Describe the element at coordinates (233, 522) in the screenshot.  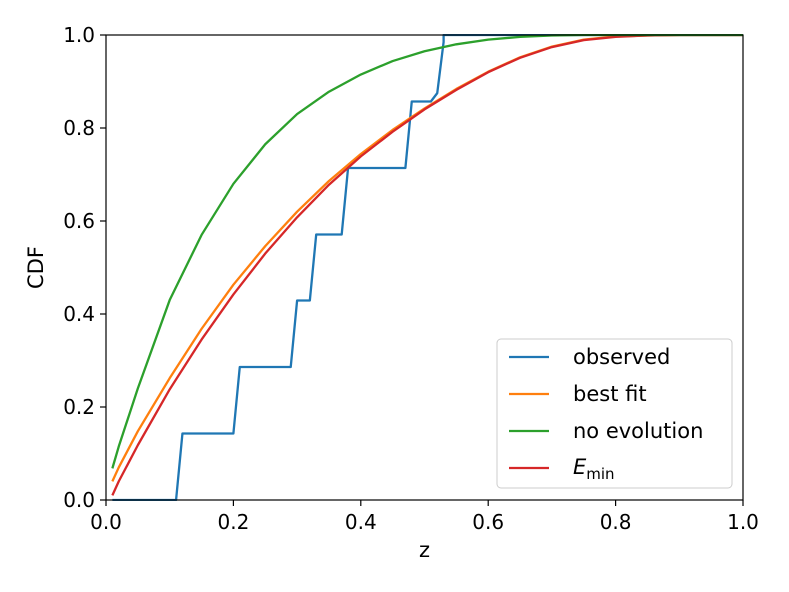
I see `x-tick-label: 0.2` at that location.